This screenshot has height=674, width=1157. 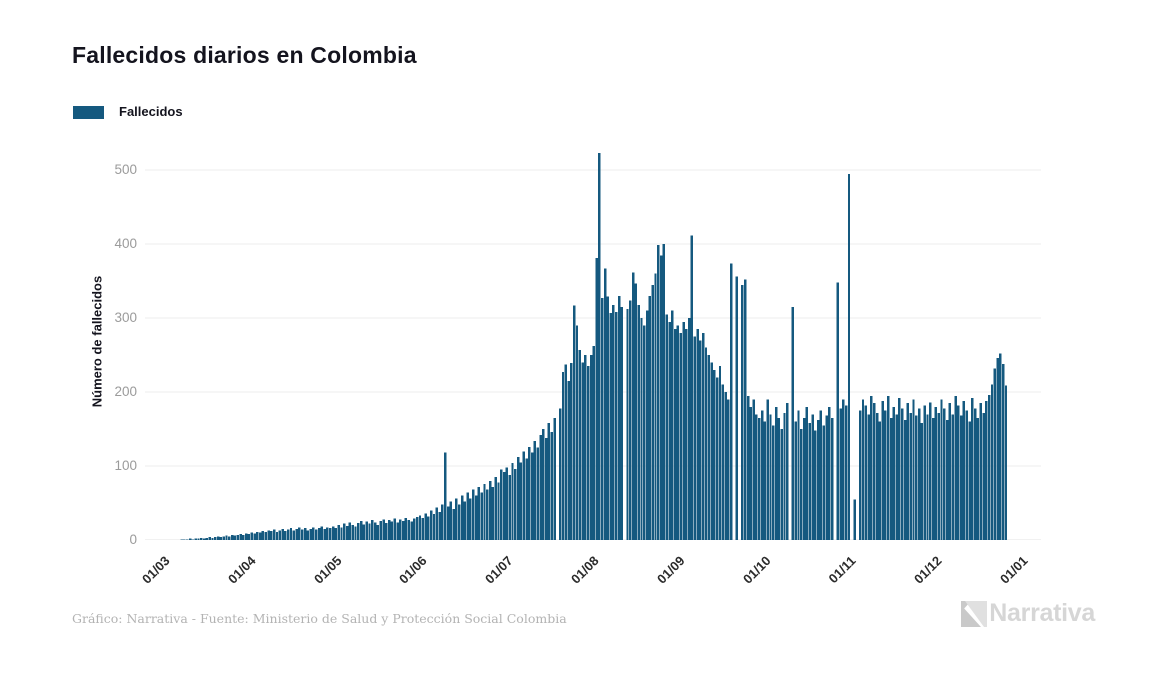 I want to click on x-tick-label: 01/03, so click(x=155, y=570).